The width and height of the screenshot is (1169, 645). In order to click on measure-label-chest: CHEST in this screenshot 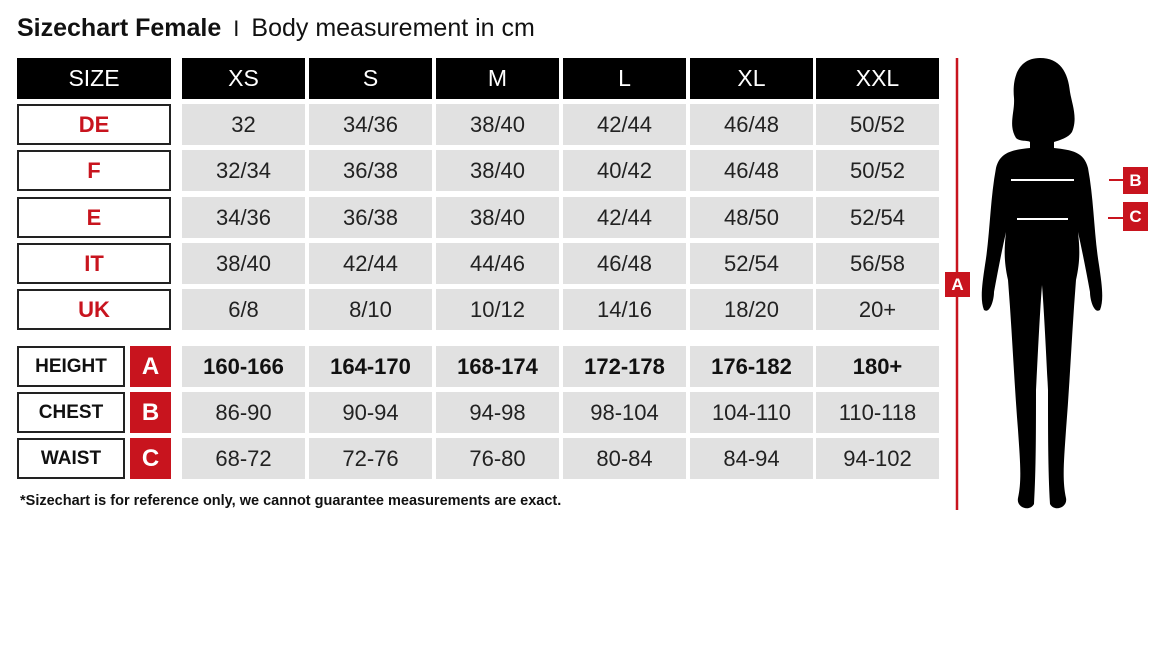, I will do `click(71, 412)`.